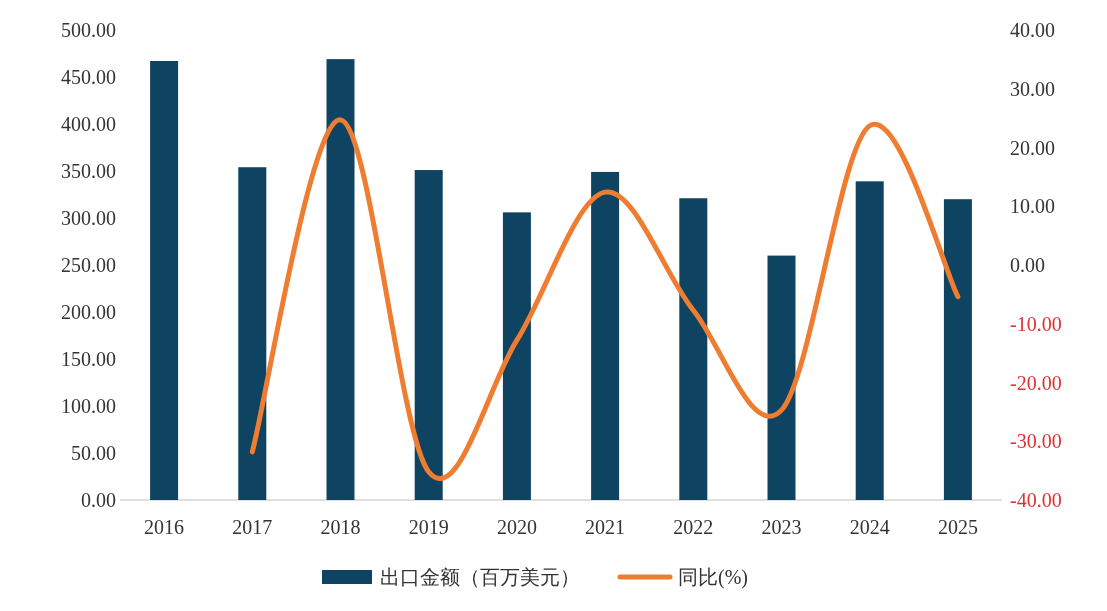 The width and height of the screenshot is (1107, 611). What do you see at coordinates (1032, 206) in the screenshot?
I see `y2-tick-label: 10.00` at bounding box center [1032, 206].